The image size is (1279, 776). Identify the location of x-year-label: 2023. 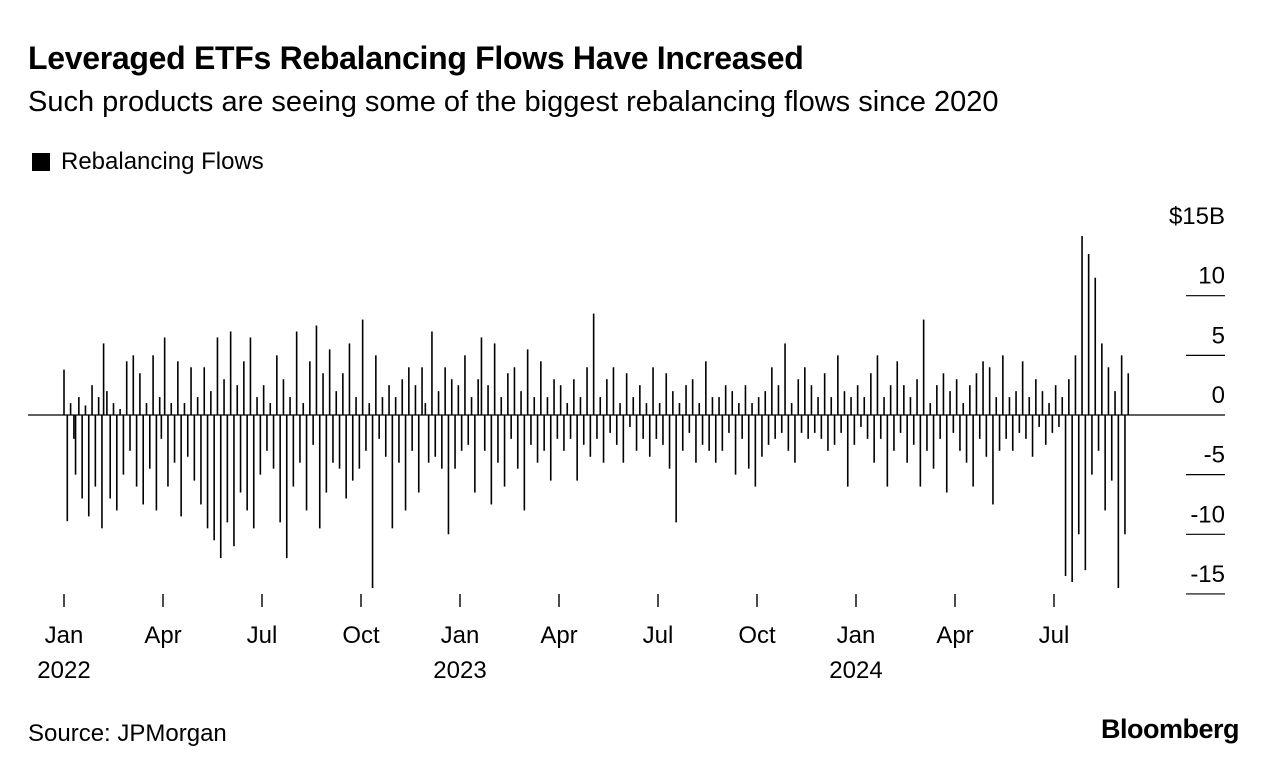
(459, 670).